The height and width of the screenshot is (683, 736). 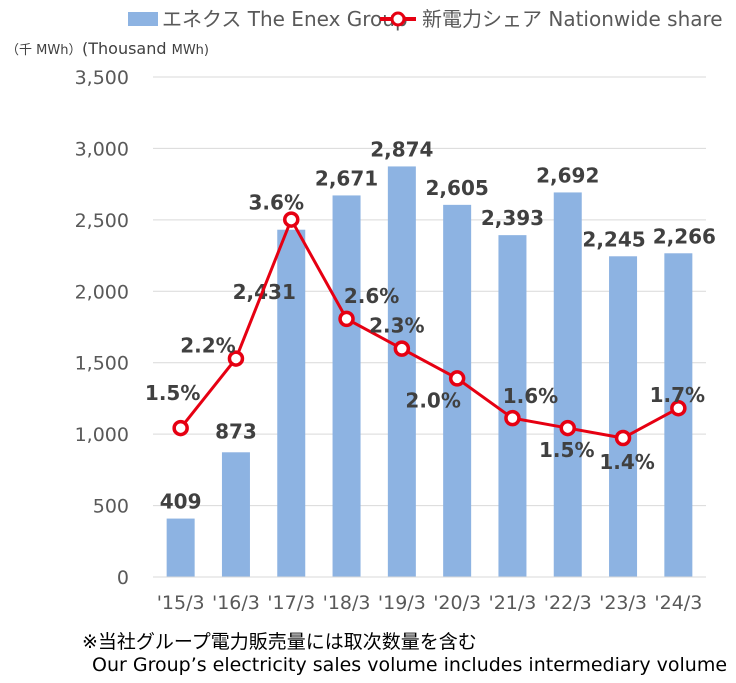 I want to click on unit-label-en-unit: MWh), so click(x=190, y=50).